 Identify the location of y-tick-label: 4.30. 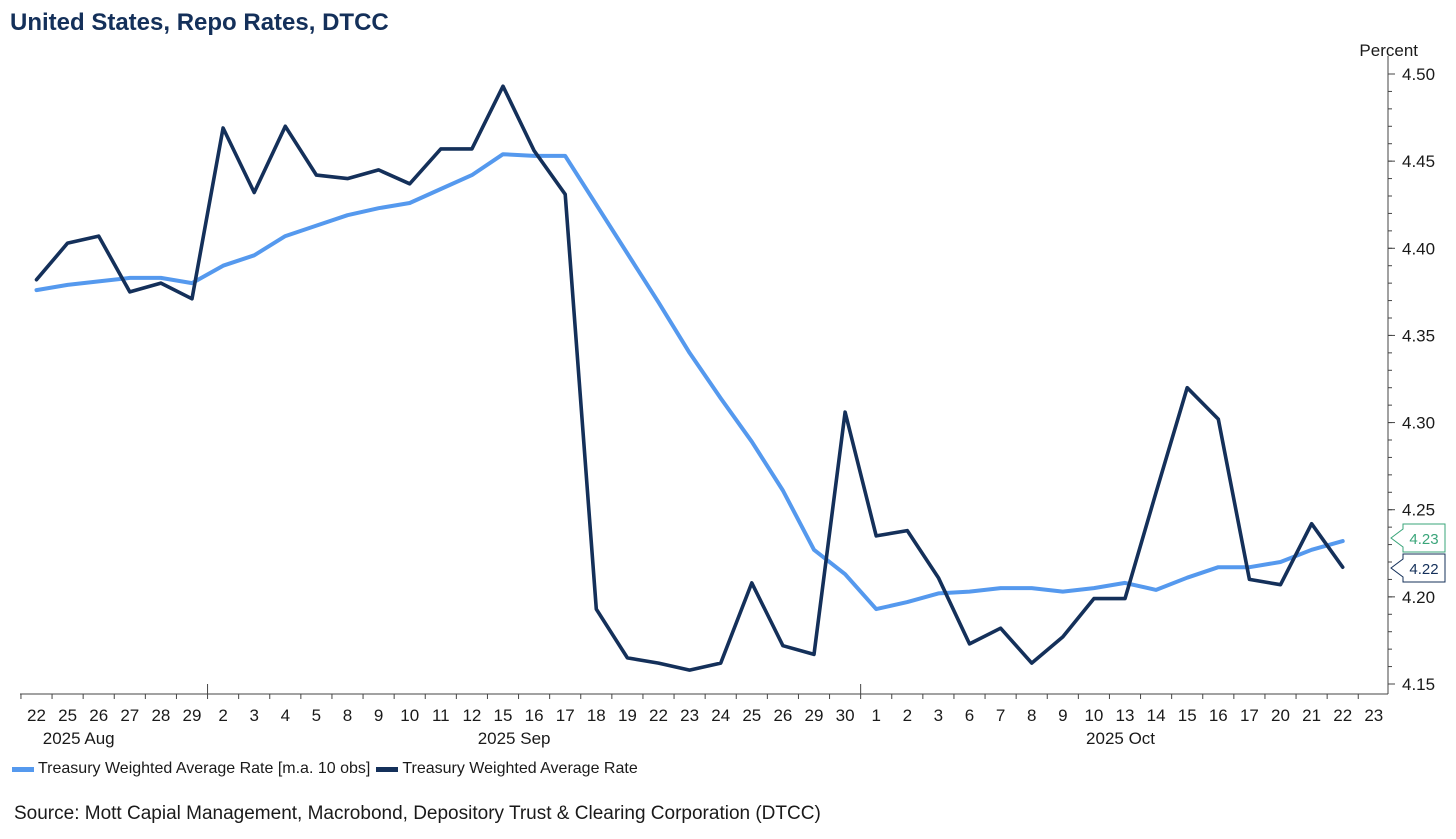
(1418, 423).